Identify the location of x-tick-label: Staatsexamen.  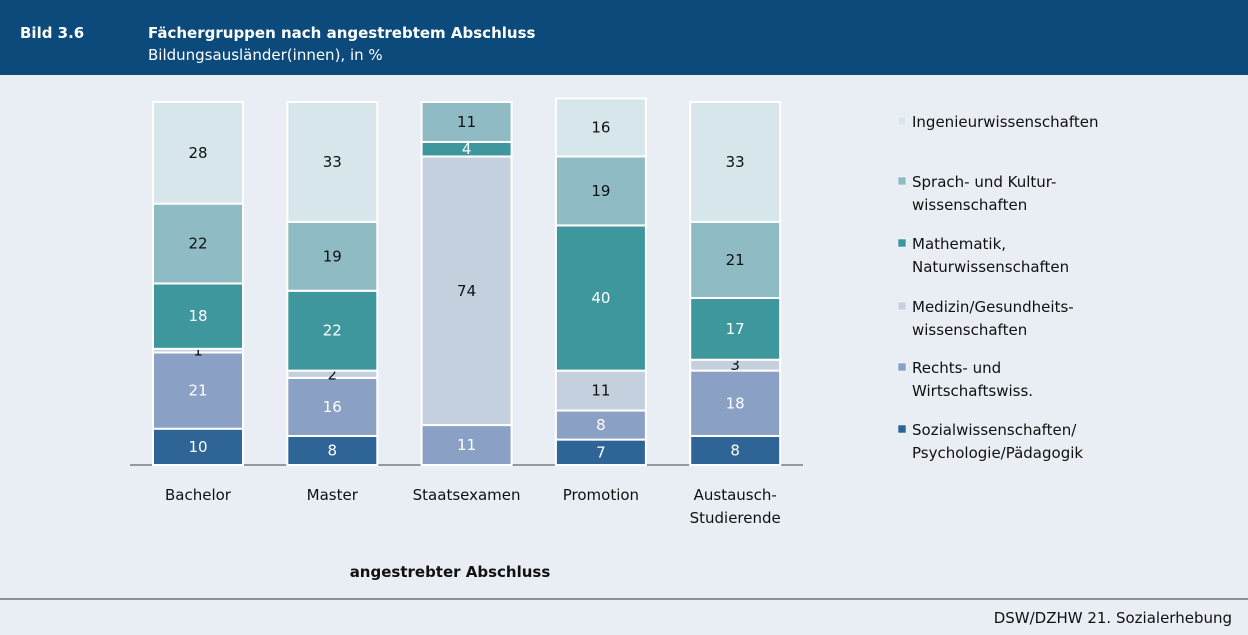
(467, 495).